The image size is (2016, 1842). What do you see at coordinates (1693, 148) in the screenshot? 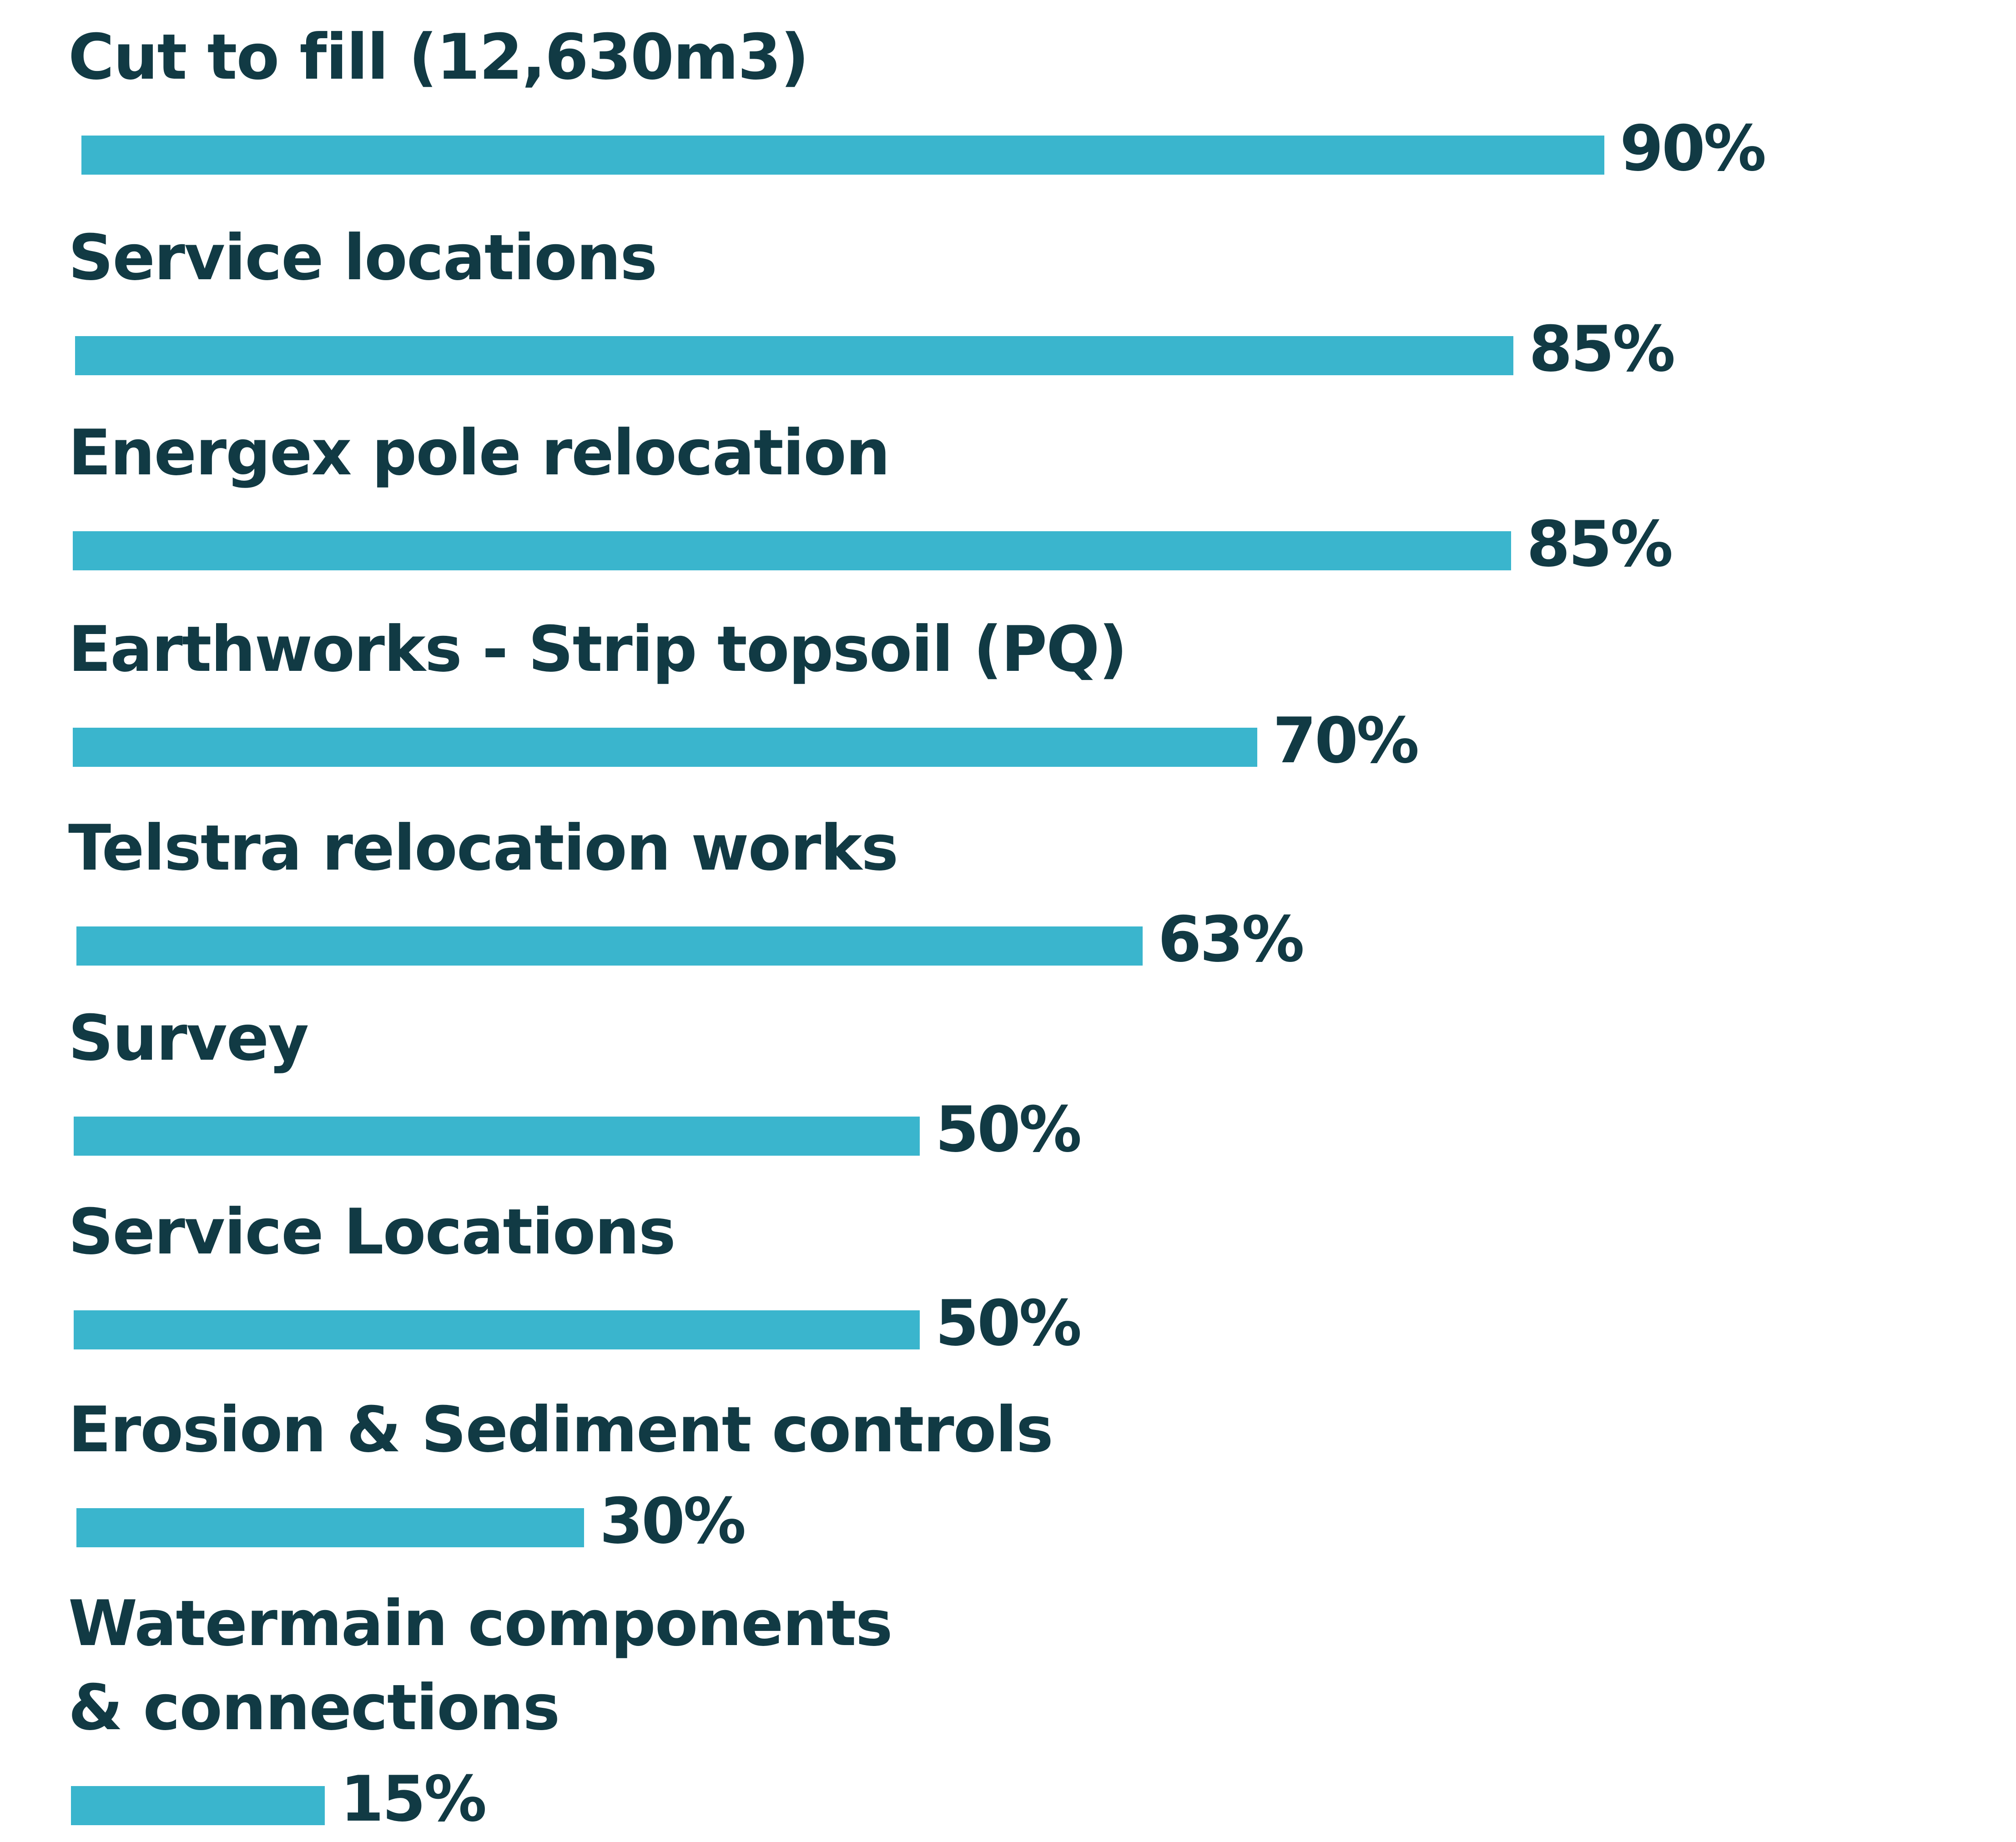
I see `value-label: 90%` at bounding box center [1693, 148].